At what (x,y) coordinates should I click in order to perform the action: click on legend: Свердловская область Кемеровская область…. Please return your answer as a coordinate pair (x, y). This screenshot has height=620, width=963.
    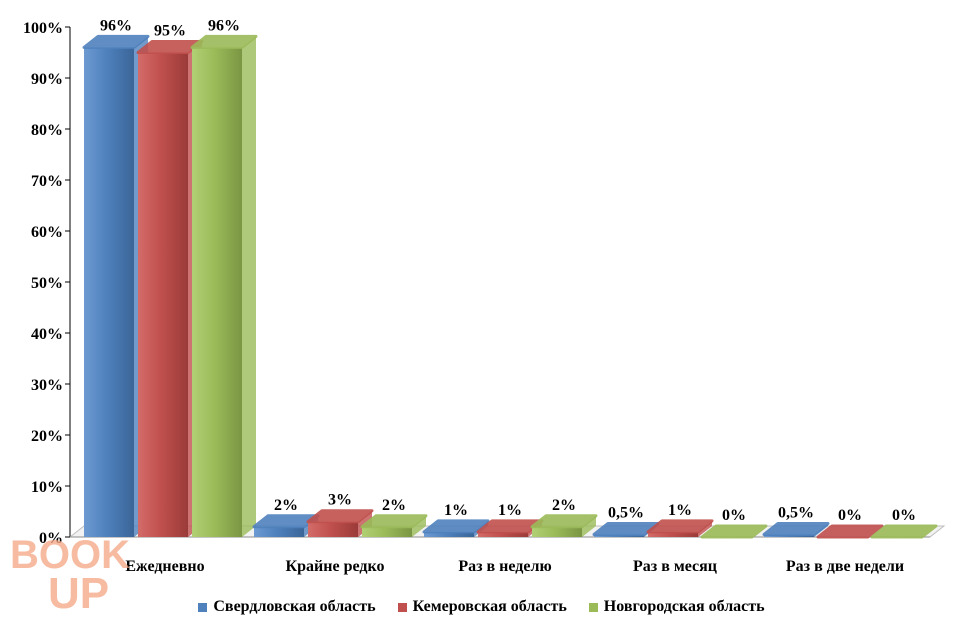
    Looking at the image, I should click on (481, 607).